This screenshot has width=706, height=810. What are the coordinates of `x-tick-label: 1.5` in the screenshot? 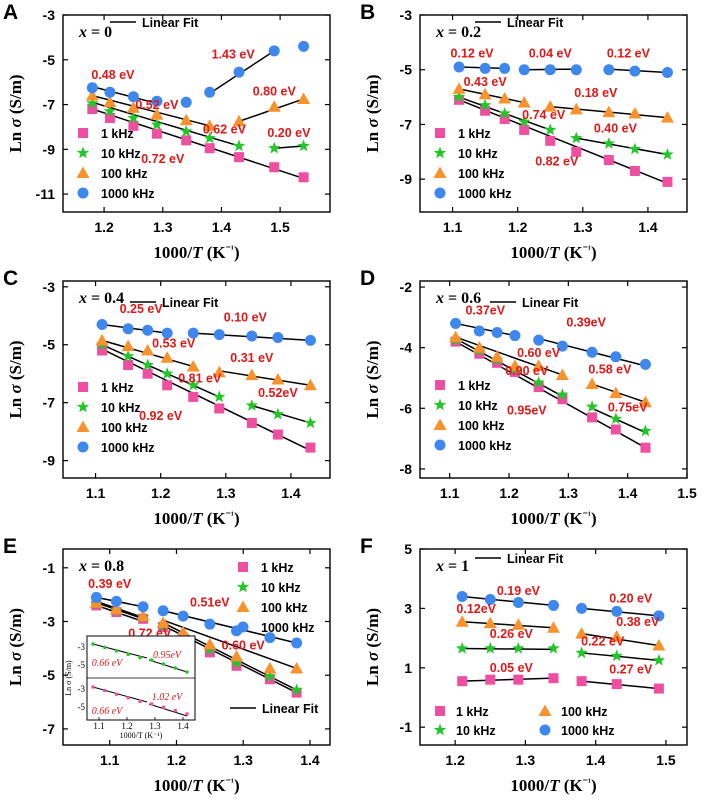 It's located at (666, 760).